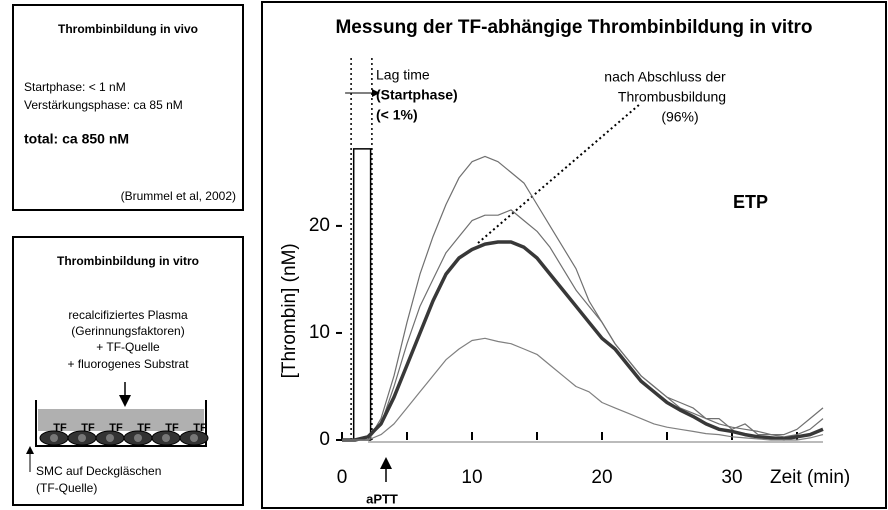 Image resolution: width=888 pixels, height=510 pixels. Describe the element at coordinates (679, 117) in the screenshot. I see `end-label: (96%)` at that location.